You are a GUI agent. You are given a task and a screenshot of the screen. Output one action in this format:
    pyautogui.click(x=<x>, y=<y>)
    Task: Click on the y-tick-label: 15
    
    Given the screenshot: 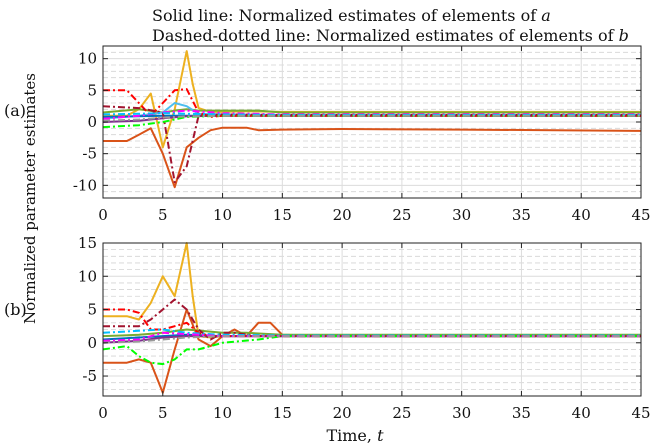 What is the action you would take?
    pyautogui.click(x=87, y=243)
    